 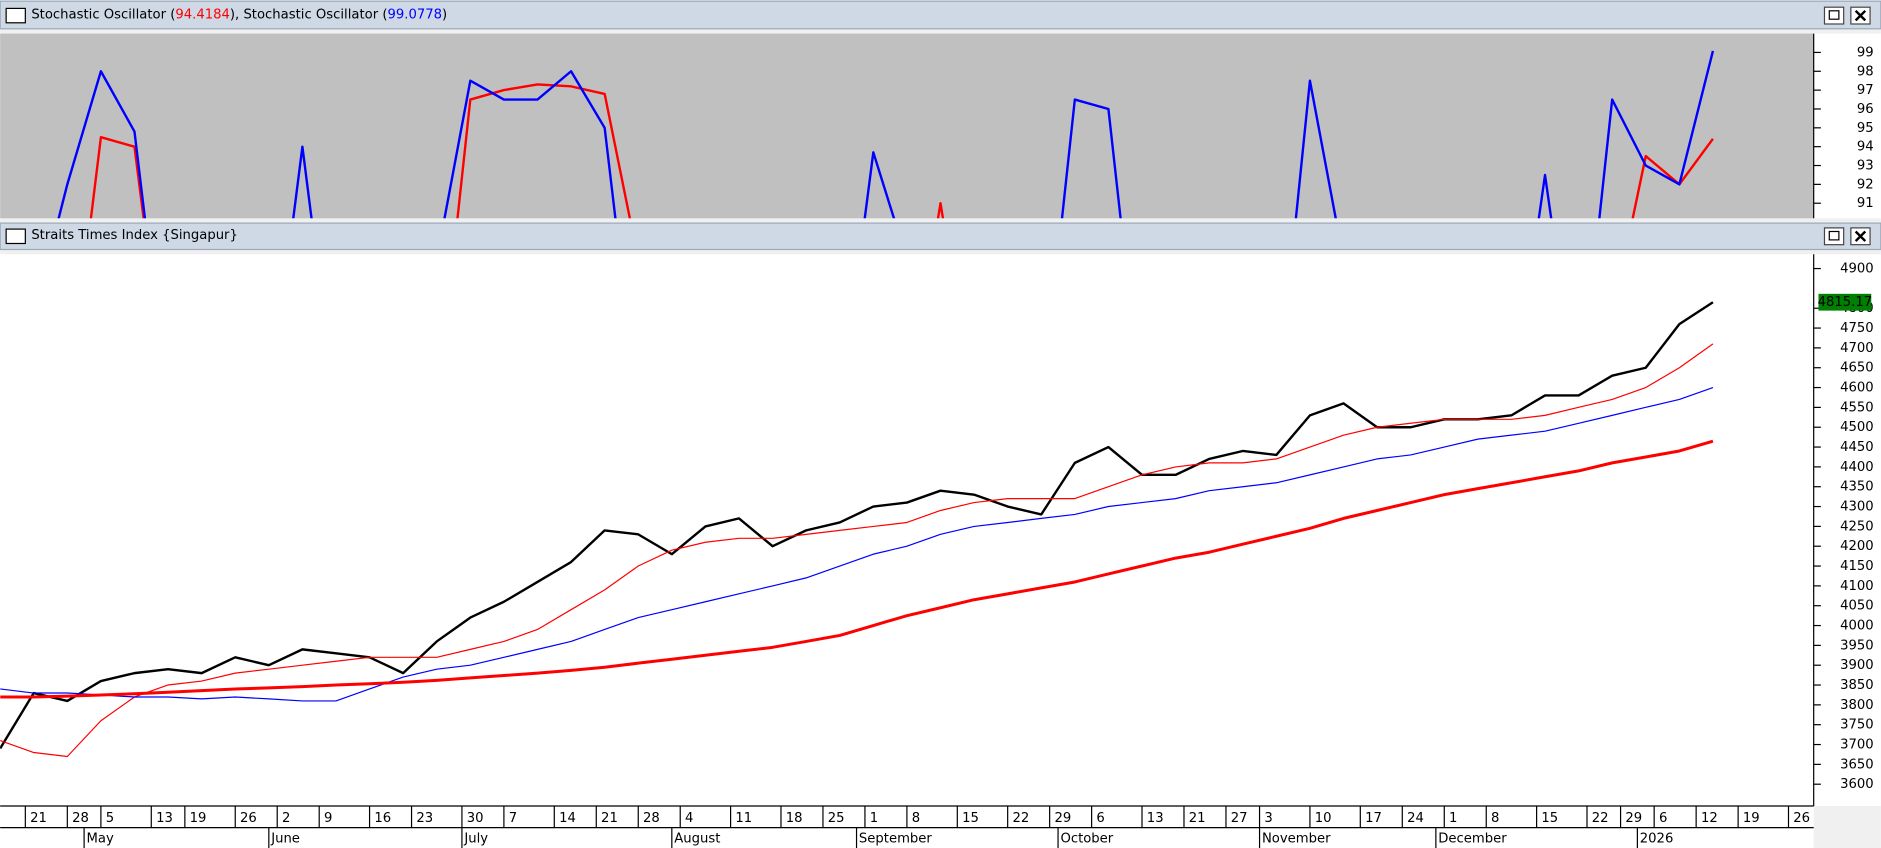 What do you see at coordinates (1239, 818) in the screenshot?
I see `x-tick-label: 27` at bounding box center [1239, 818].